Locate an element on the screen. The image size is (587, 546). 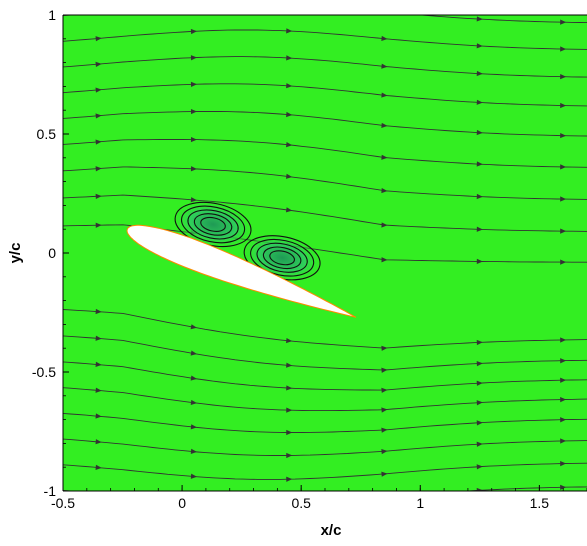
x-tick-label: 1 is located at coordinates (420, 503).